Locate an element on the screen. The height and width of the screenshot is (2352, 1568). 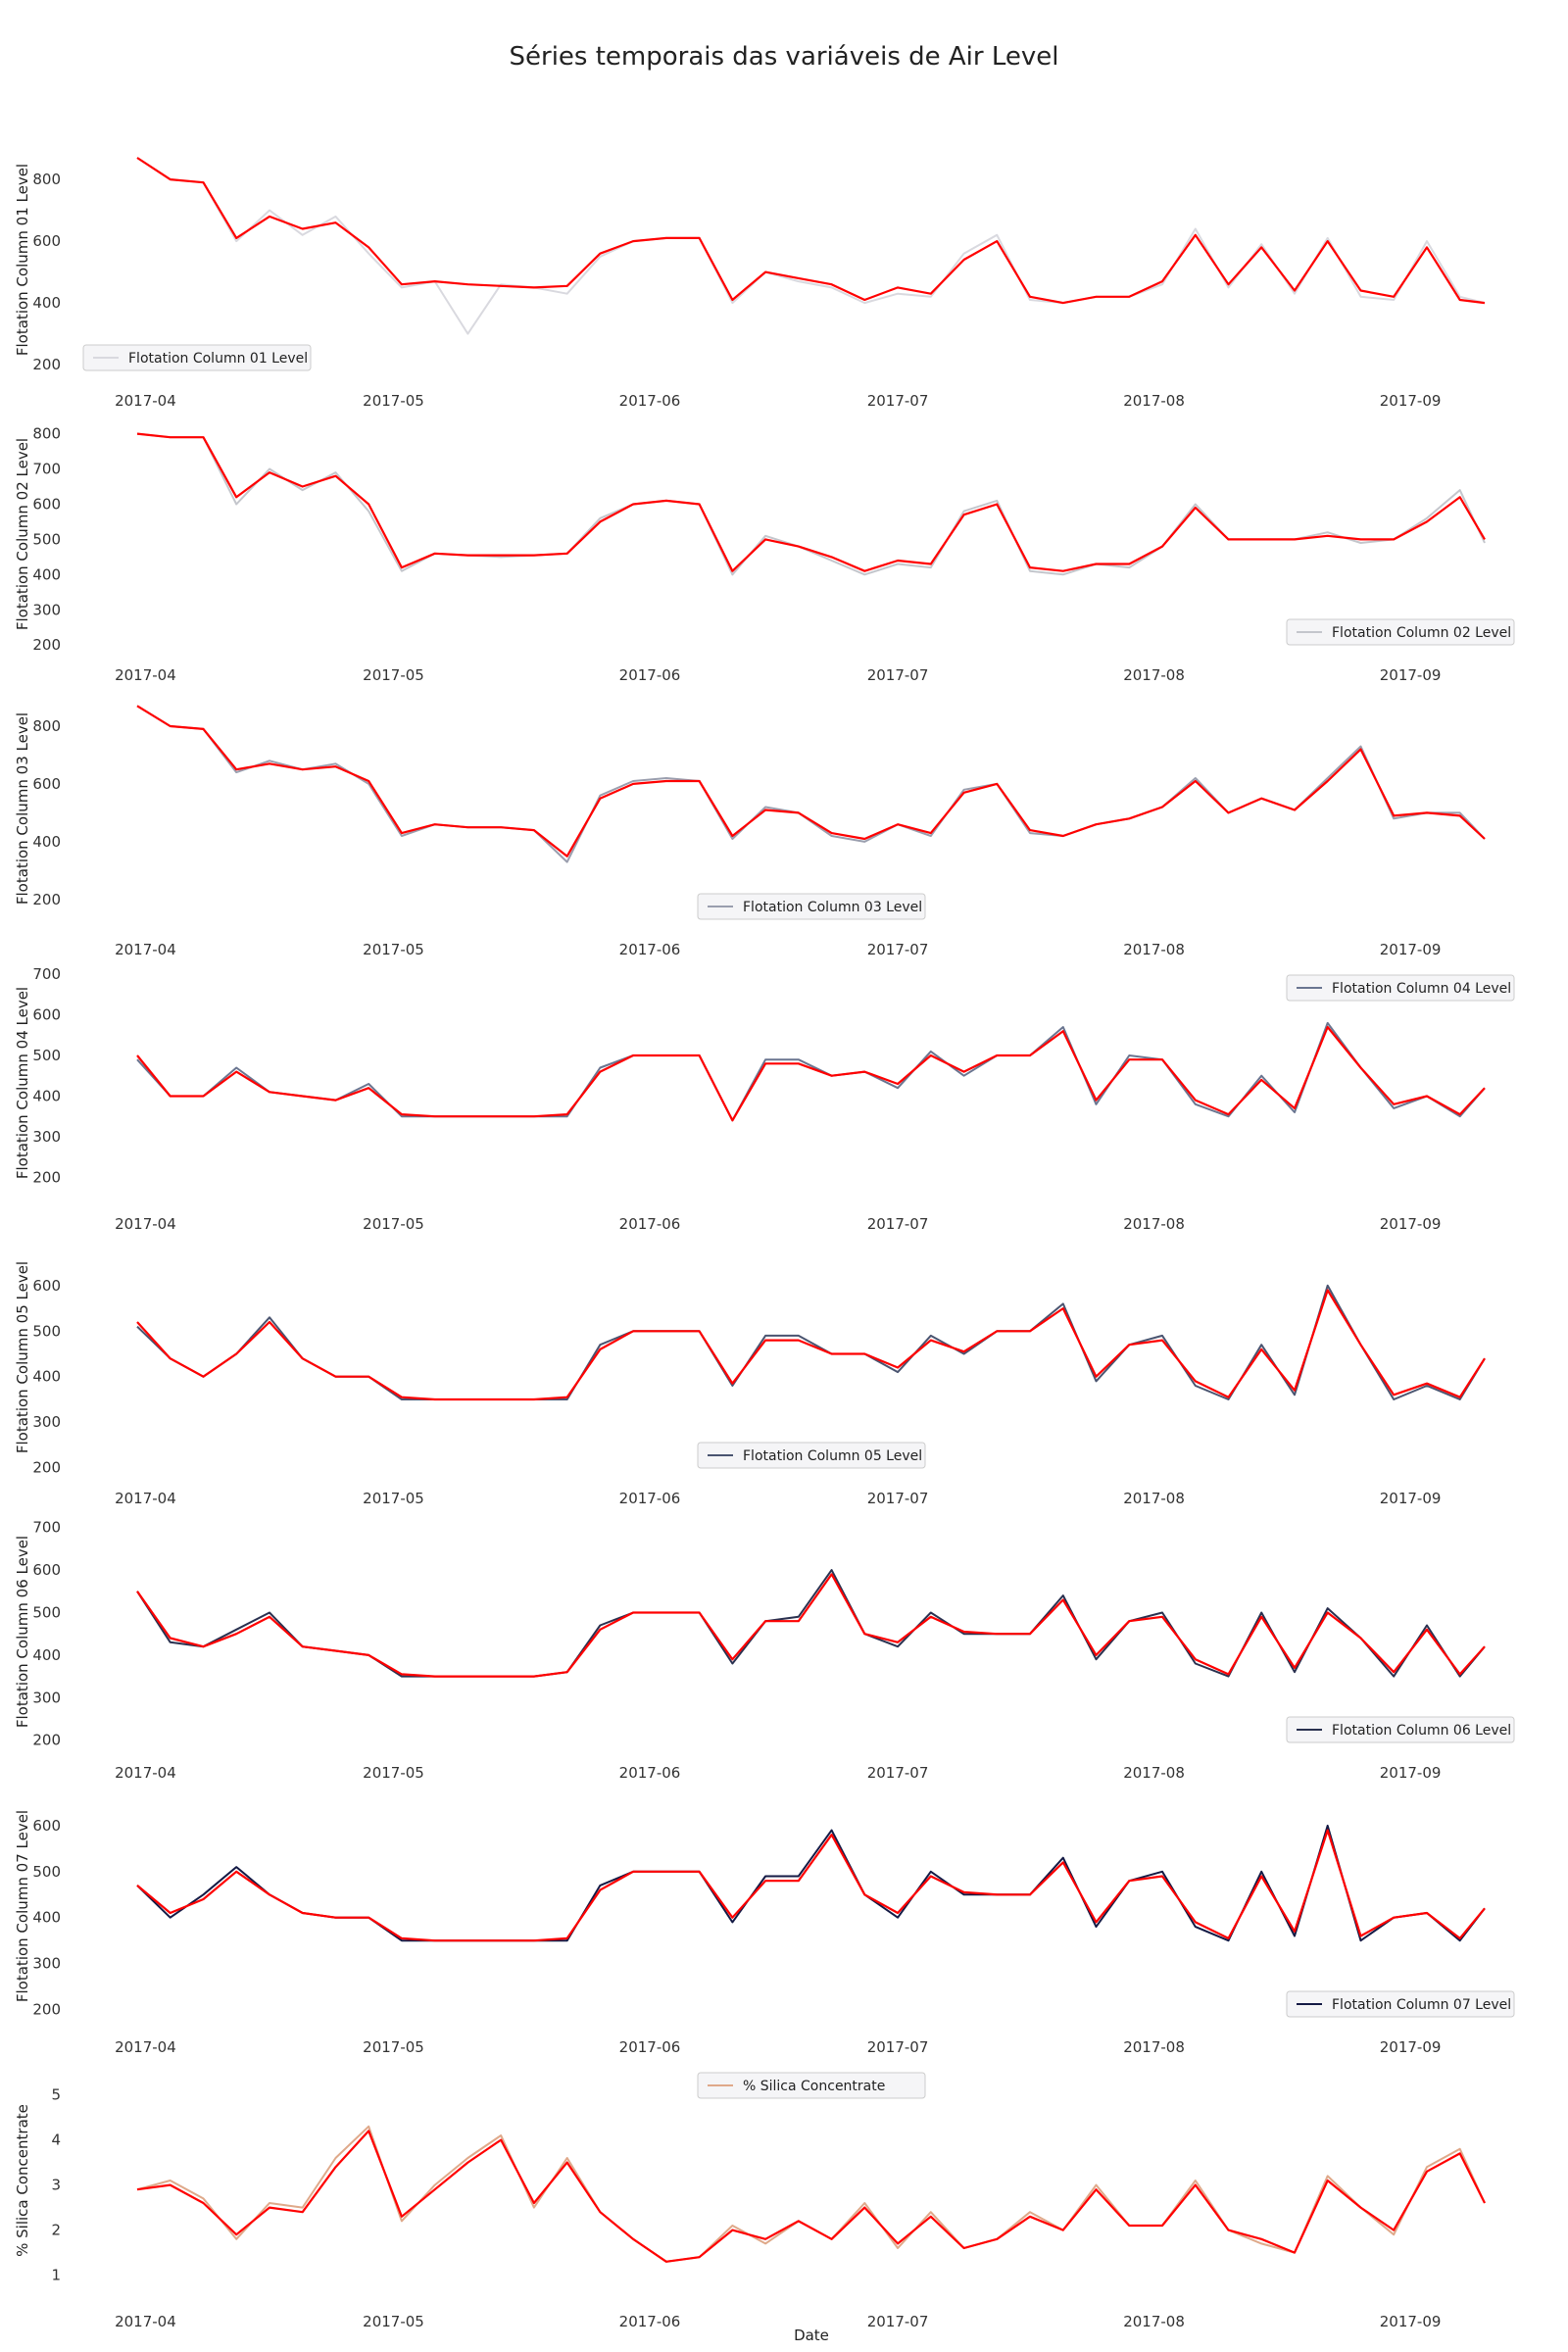
y-tick-label: 5 is located at coordinates (56, 2095).